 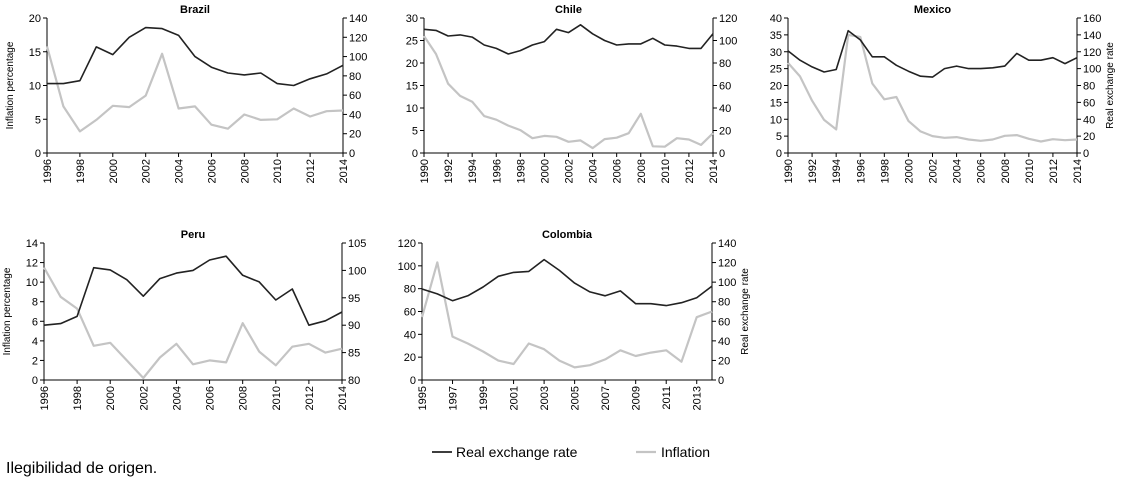 What do you see at coordinates (776, 19) in the screenshot?
I see `chart-mexico-left-tick-label: 40` at bounding box center [776, 19].